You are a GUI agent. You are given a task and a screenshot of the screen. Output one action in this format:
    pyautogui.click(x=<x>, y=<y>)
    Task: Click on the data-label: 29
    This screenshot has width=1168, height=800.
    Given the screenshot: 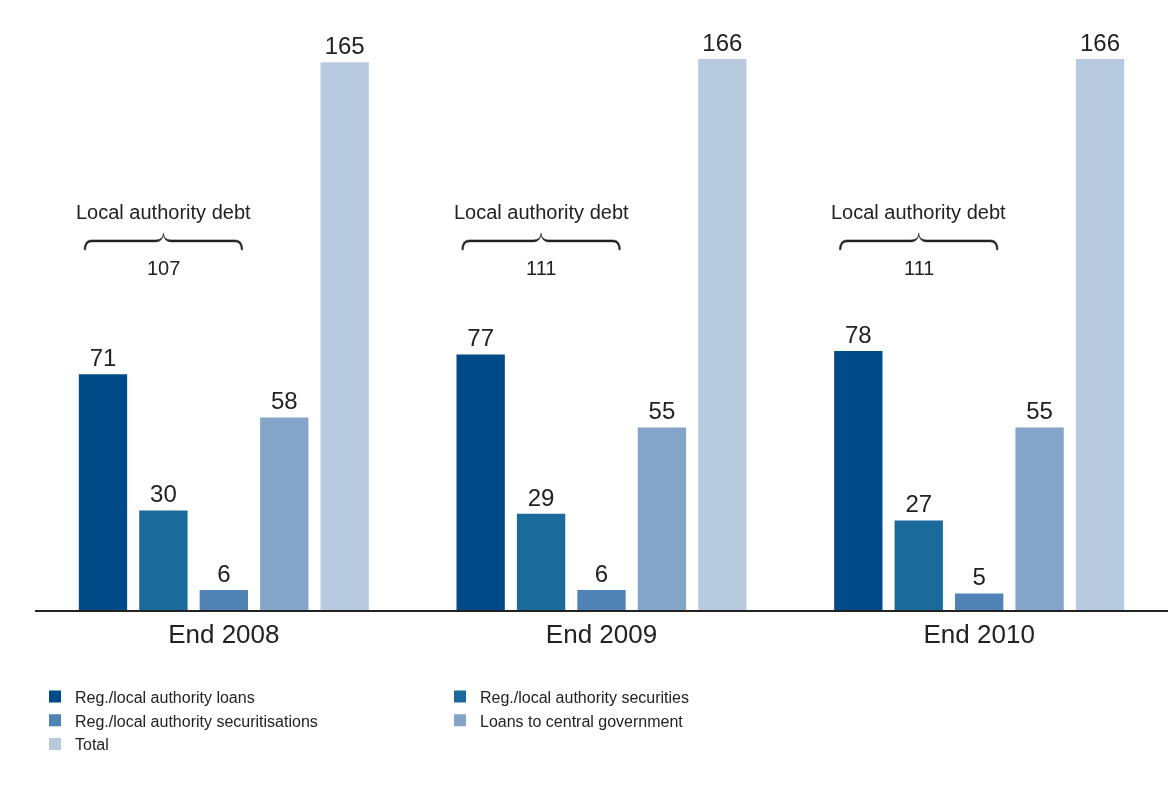 What is the action you would take?
    pyautogui.click(x=541, y=497)
    